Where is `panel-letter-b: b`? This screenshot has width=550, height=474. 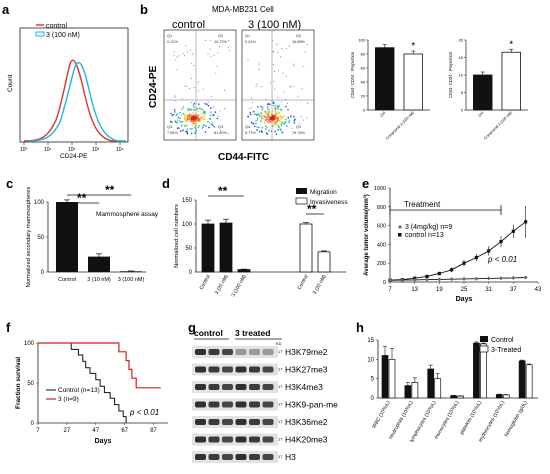
panel-letter-b: b is located at coordinates (144, 9).